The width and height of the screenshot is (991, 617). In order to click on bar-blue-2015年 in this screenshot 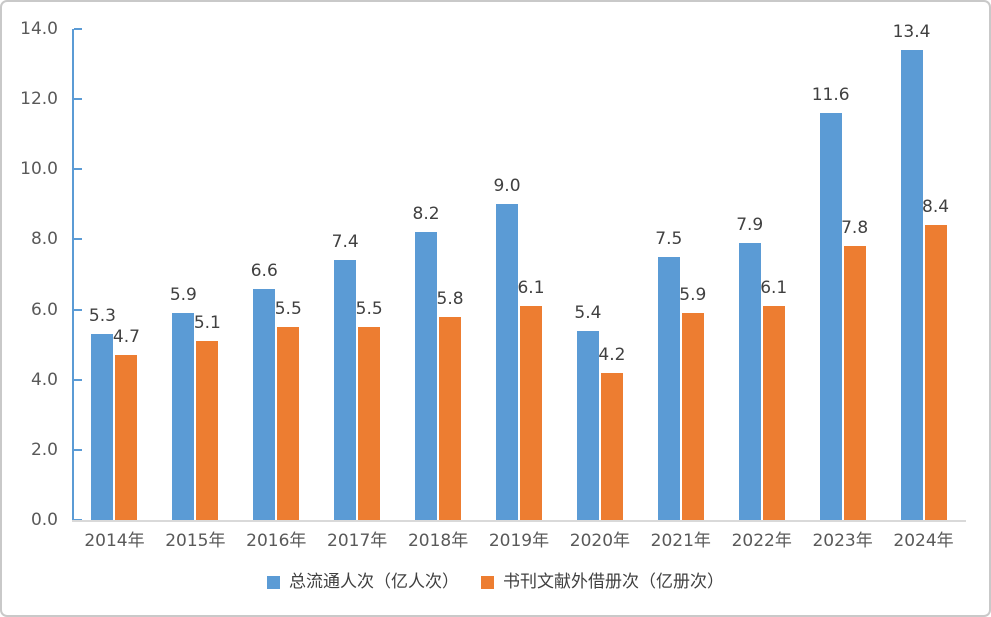, I will do `click(183, 416)`.